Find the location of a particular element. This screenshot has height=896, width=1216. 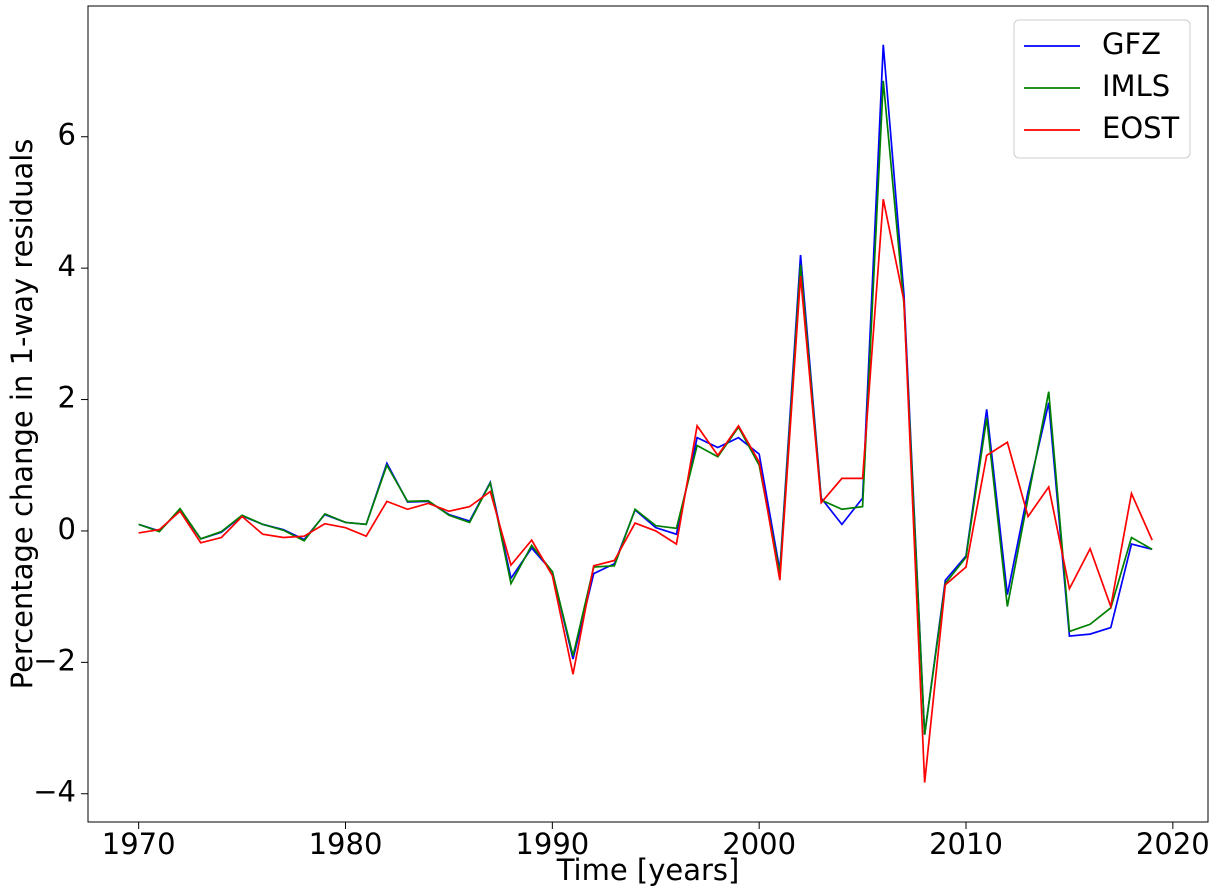

x-tick-label: 2000 is located at coordinates (759, 844).